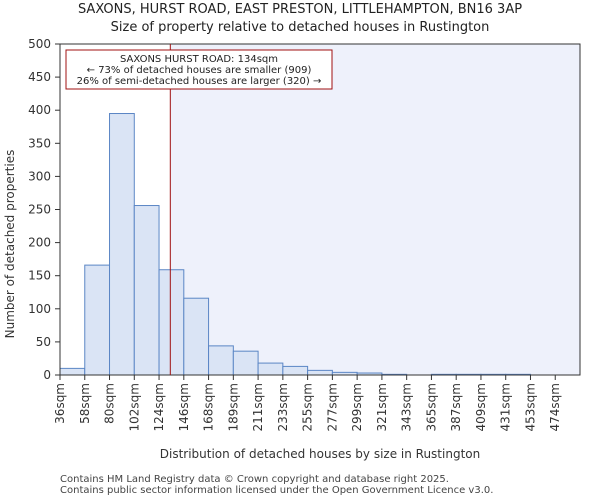  Describe the element at coordinates (456, 407) in the screenshot. I see `x-tick-label-387sqm: 387sqm` at that location.